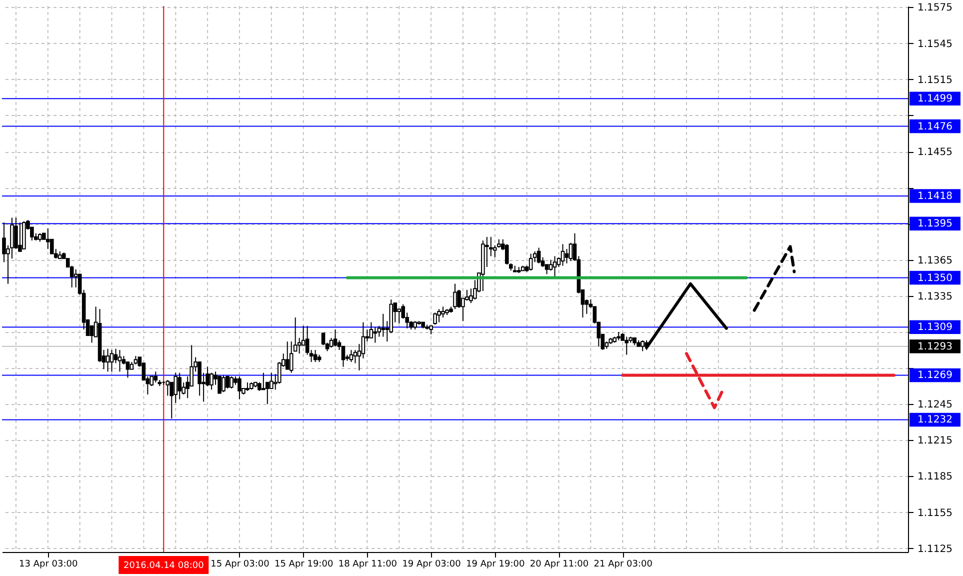 This screenshot has width=963, height=576. Describe the element at coordinates (935, 44) in the screenshot. I see `y-tick-label: 1.1545` at that location.